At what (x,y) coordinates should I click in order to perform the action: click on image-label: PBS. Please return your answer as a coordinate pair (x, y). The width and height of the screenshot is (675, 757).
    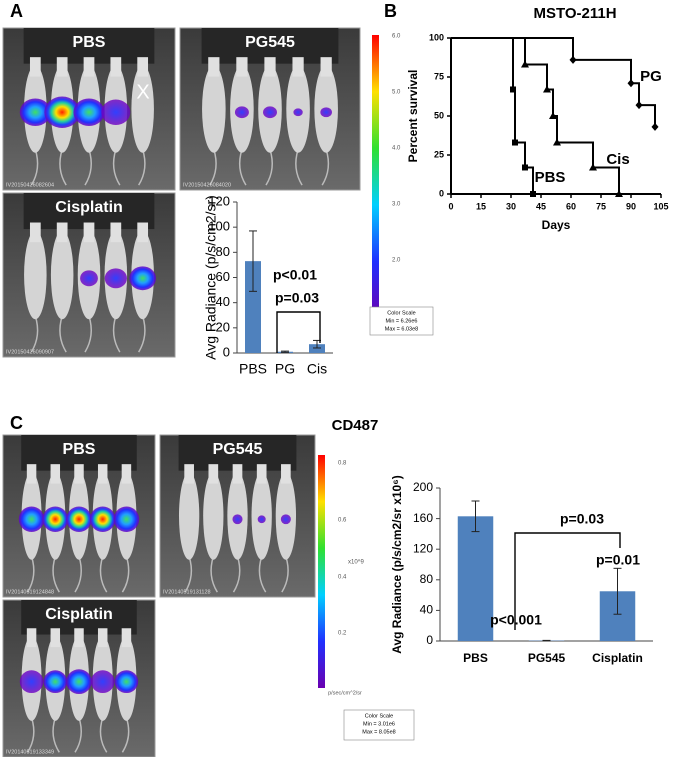
    Looking at the image, I should click on (89, 42).